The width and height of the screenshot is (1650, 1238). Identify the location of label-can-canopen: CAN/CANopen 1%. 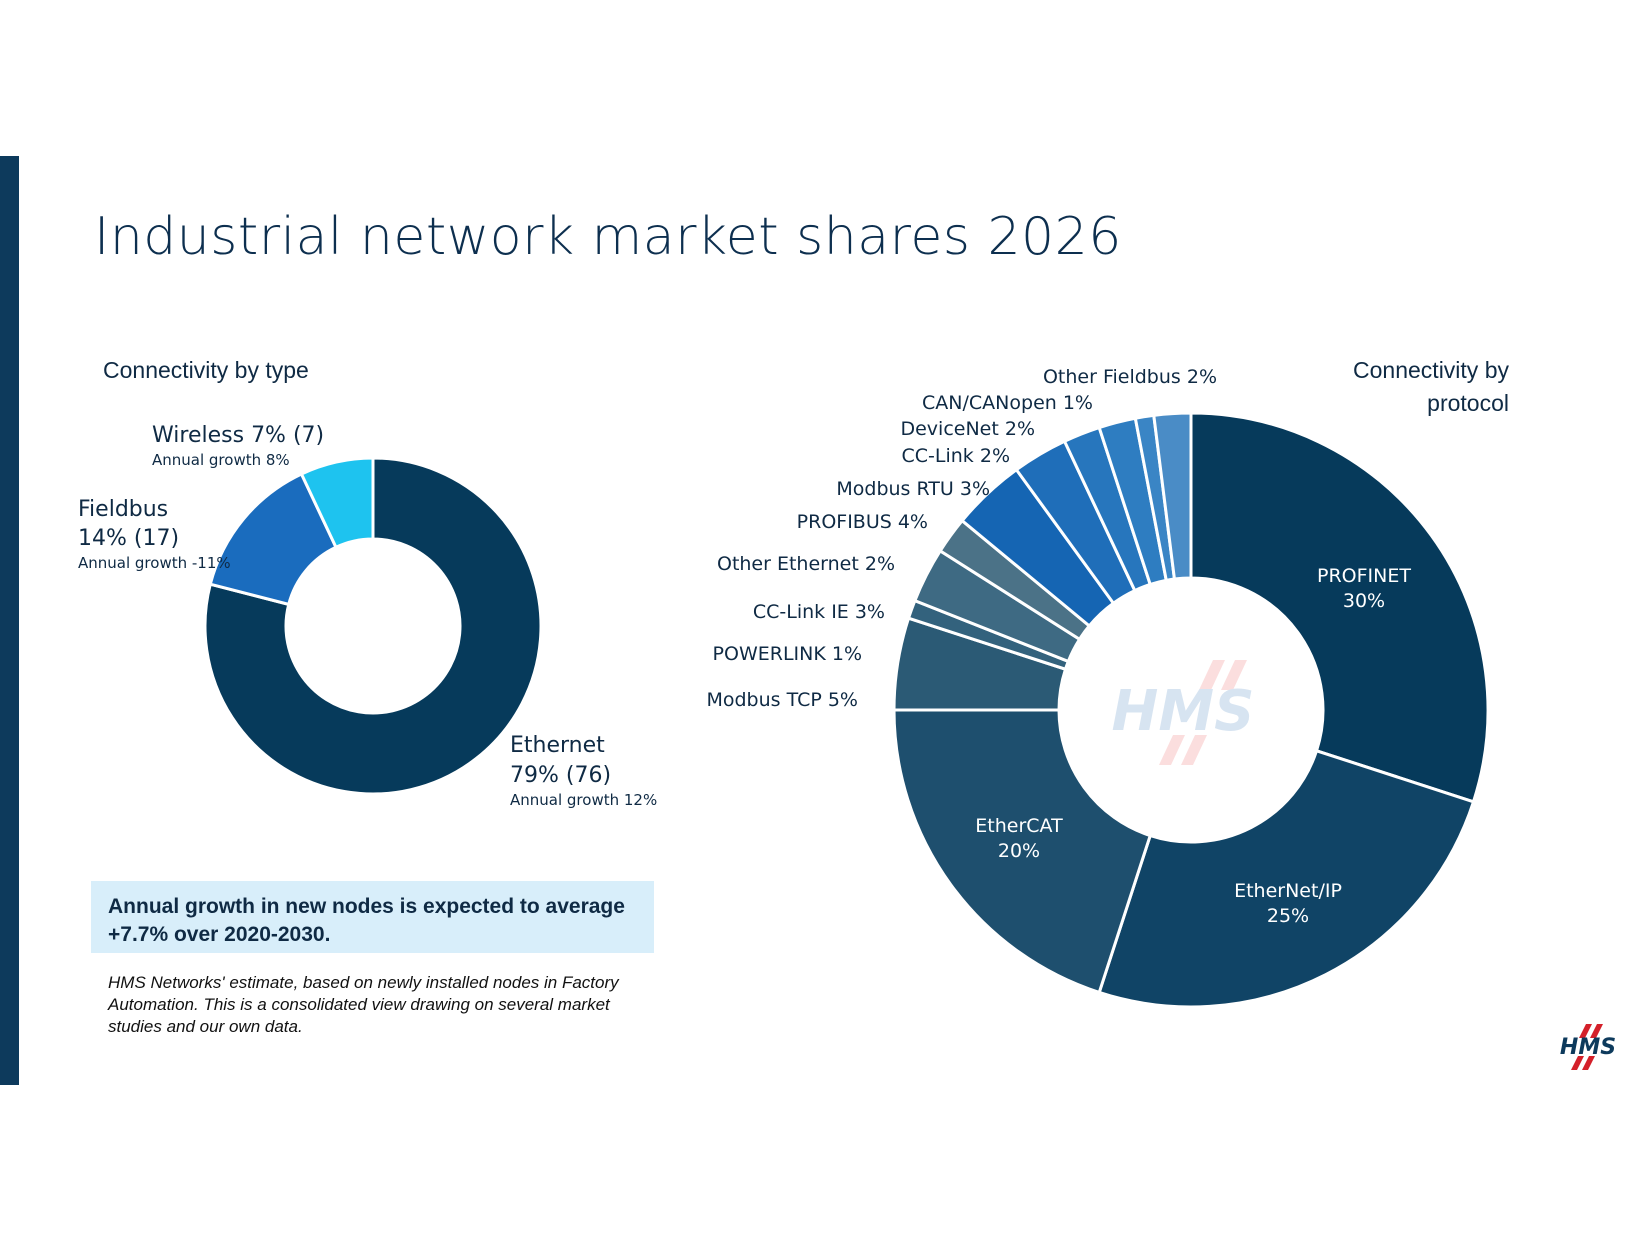
(1007, 403).